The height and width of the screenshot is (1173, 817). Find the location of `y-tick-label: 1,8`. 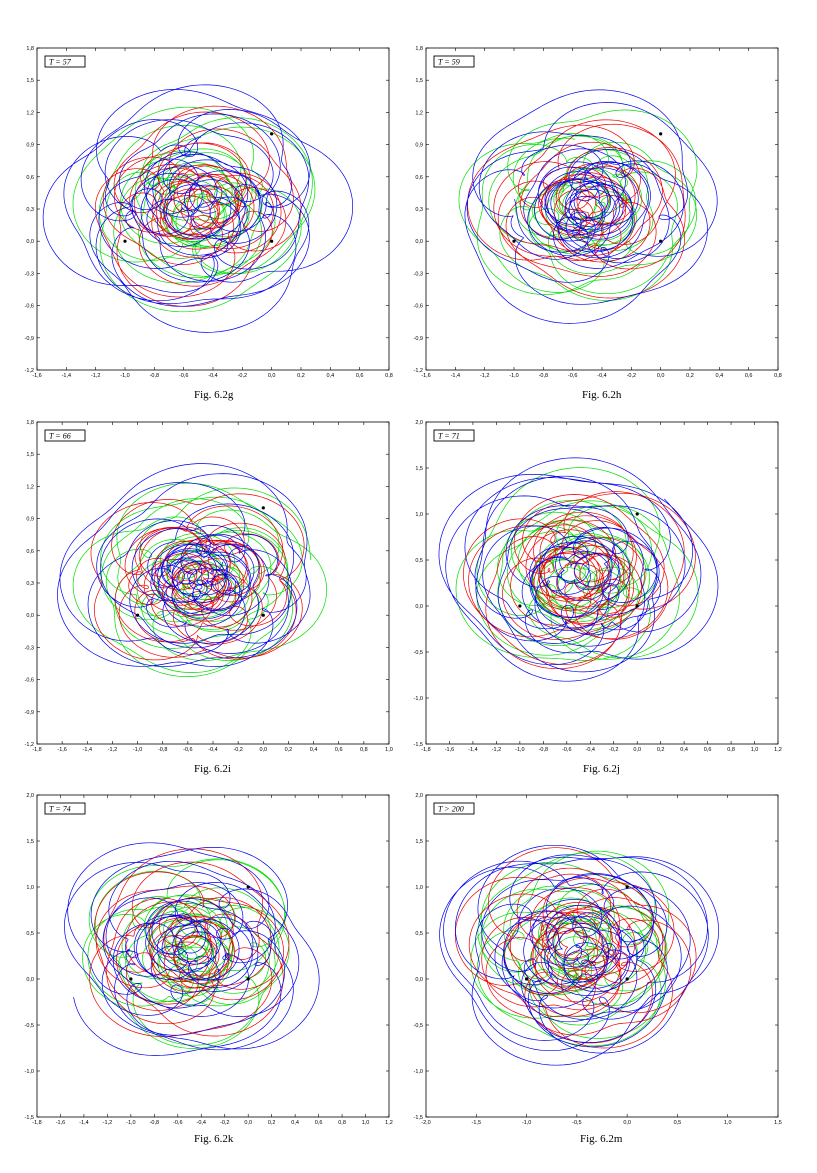

y-tick-label: 1,8 is located at coordinates (419, 49).